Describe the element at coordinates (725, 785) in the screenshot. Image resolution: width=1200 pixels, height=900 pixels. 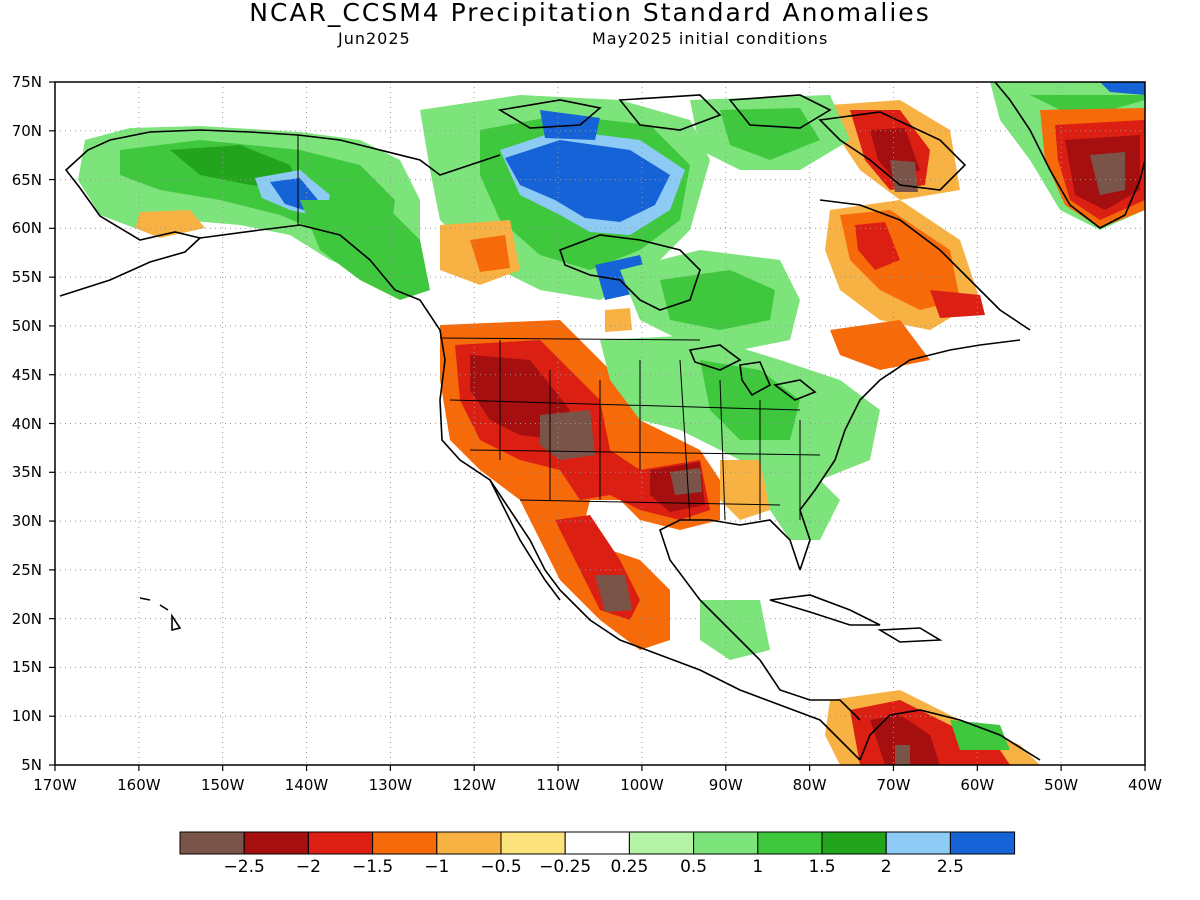
I see `lon-label: 90W` at that location.